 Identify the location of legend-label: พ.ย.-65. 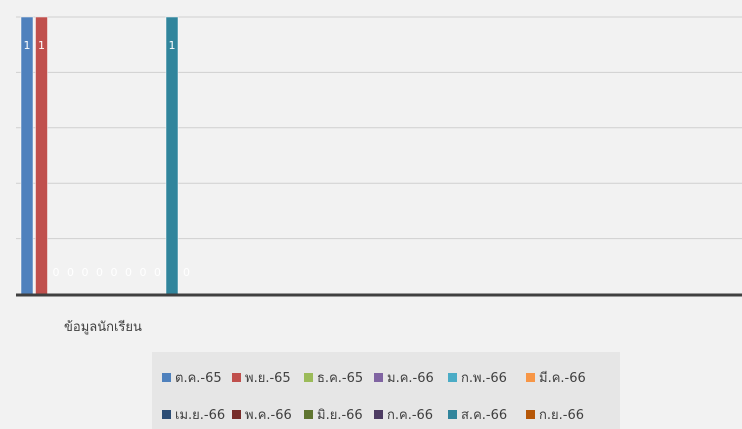
(268, 378).